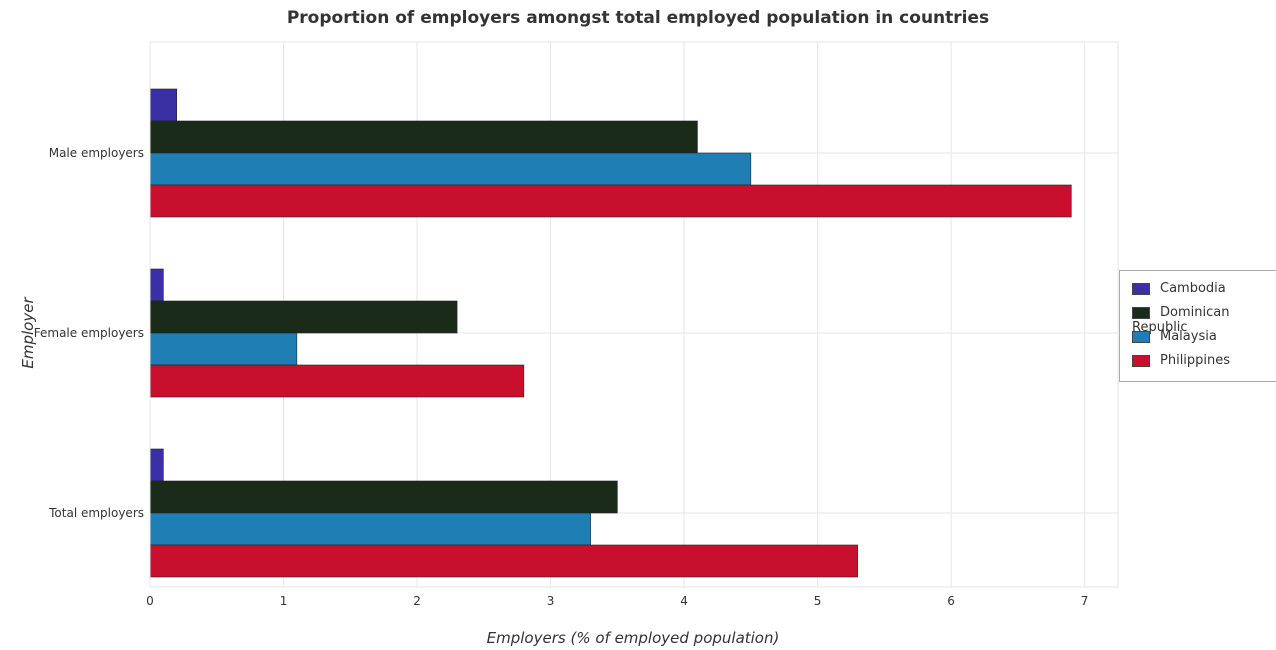 The width and height of the screenshot is (1276, 650). I want to click on x-tick-label: 5, so click(818, 601).